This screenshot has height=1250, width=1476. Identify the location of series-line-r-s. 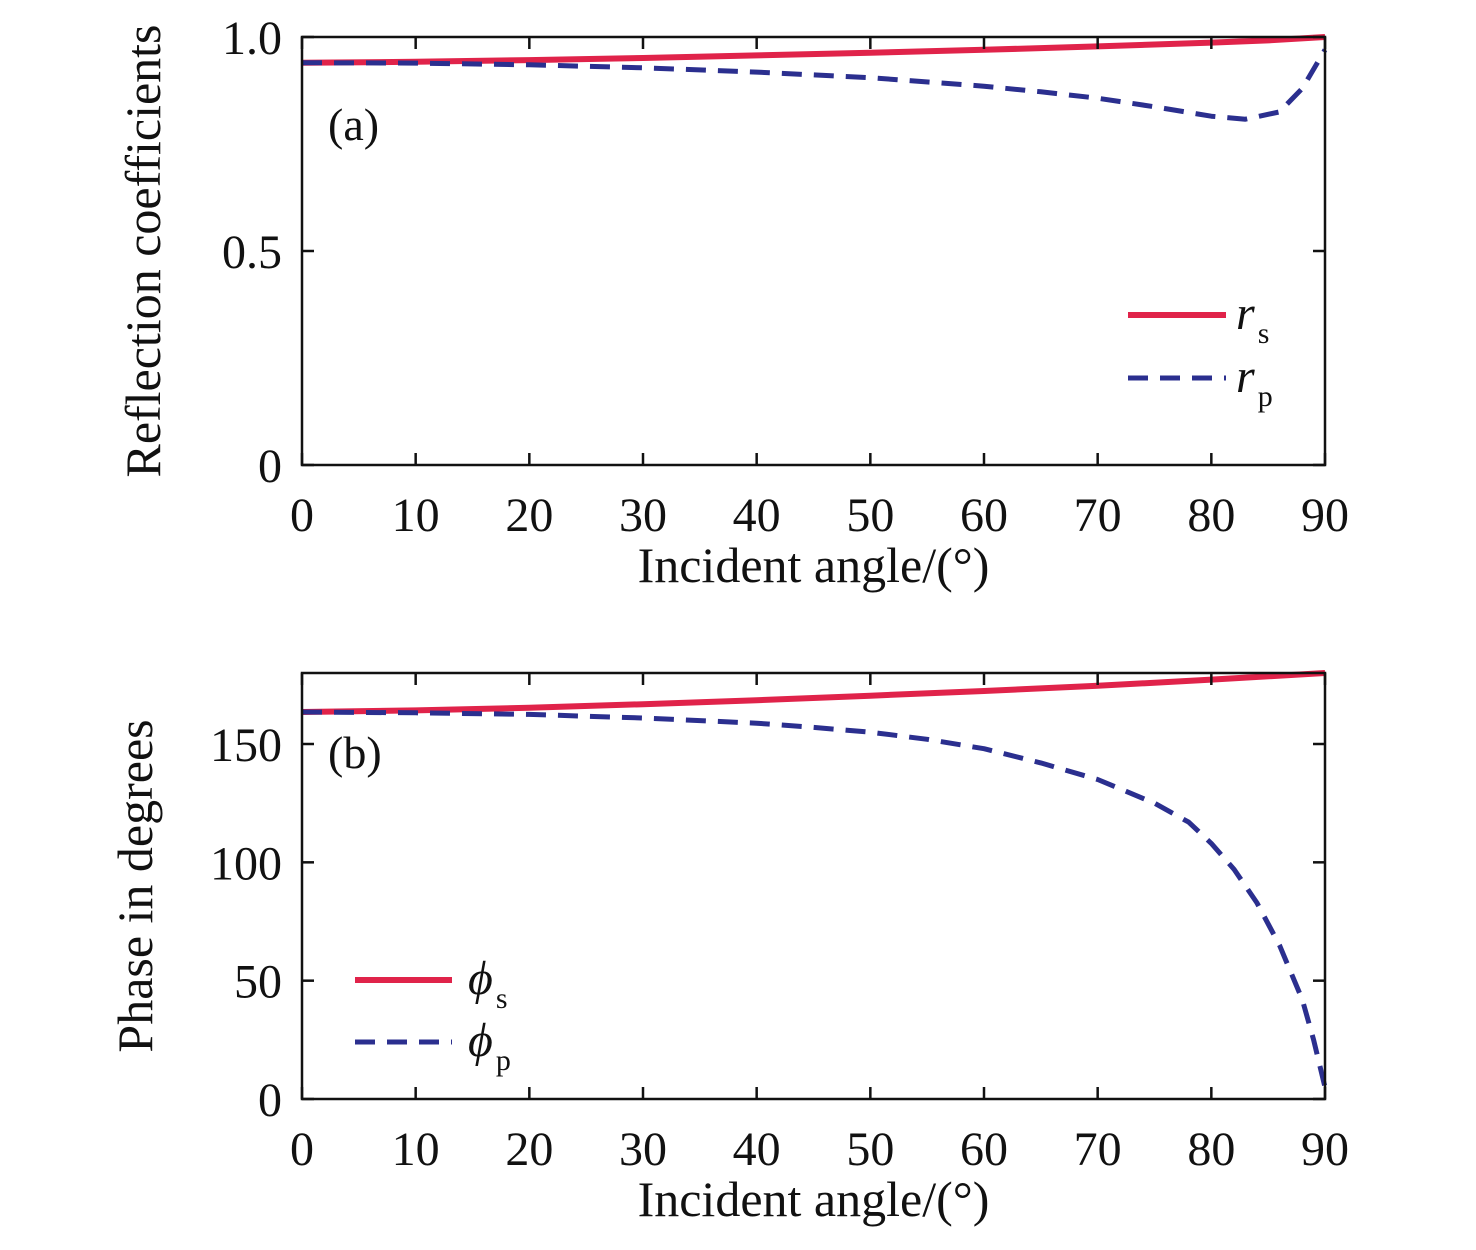
(813, 50).